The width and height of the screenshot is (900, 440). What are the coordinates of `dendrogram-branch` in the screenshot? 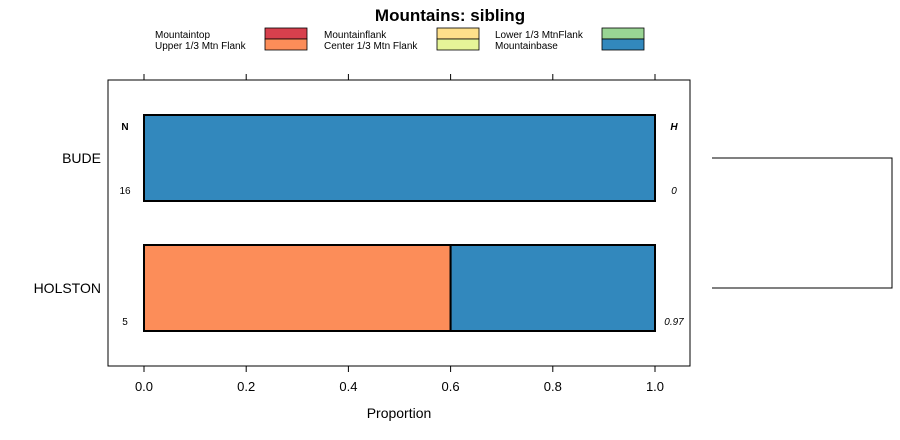 It's located at (802, 223).